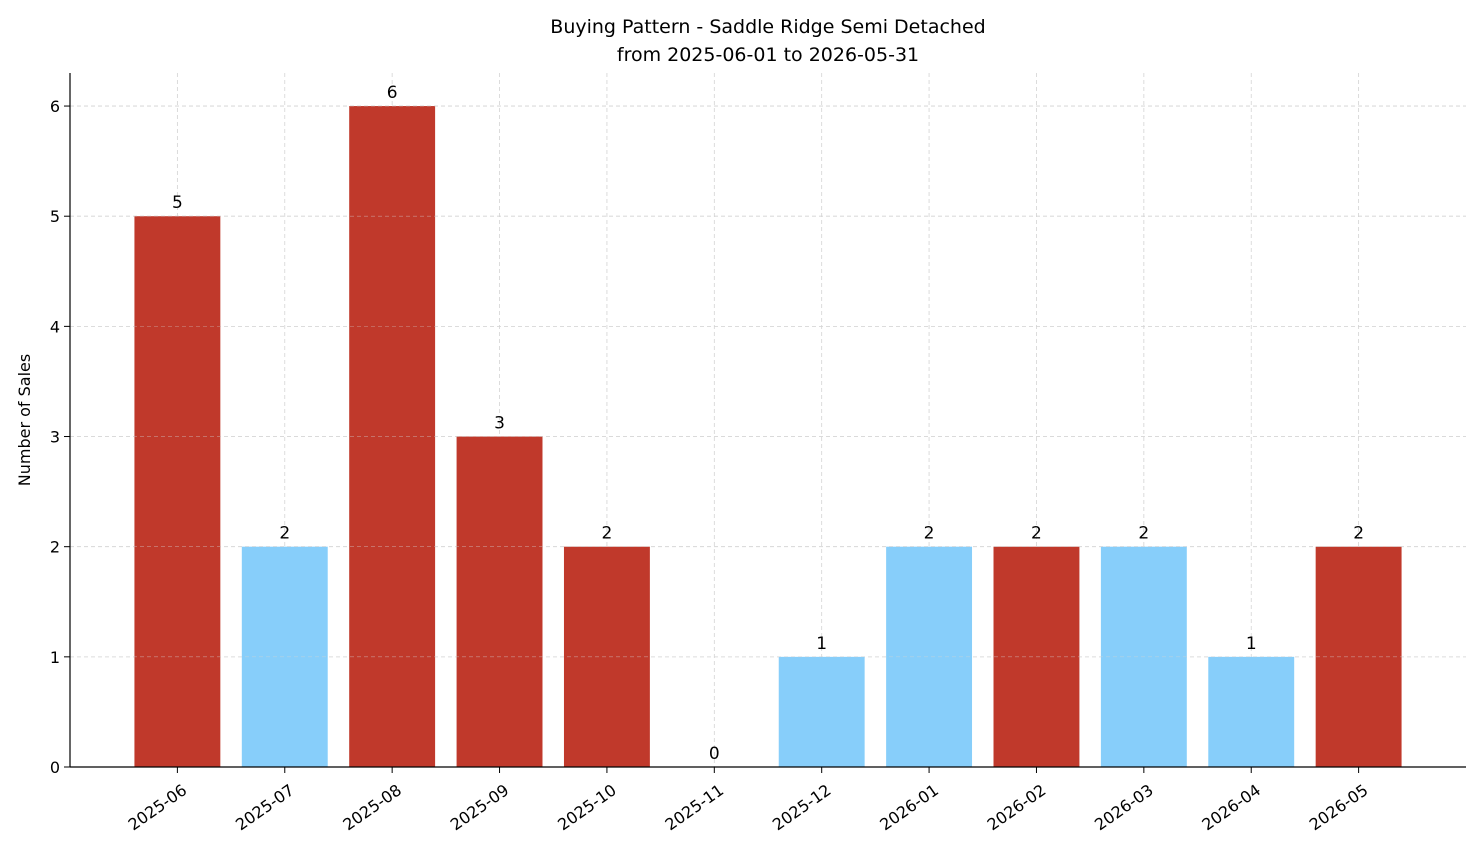 Image resolution: width=1481 pixels, height=867 pixels. What do you see at coordinates (909, 807) in the screenshot?
I see `x-tick-label: 2026-01` at bounding box center [909, 807].